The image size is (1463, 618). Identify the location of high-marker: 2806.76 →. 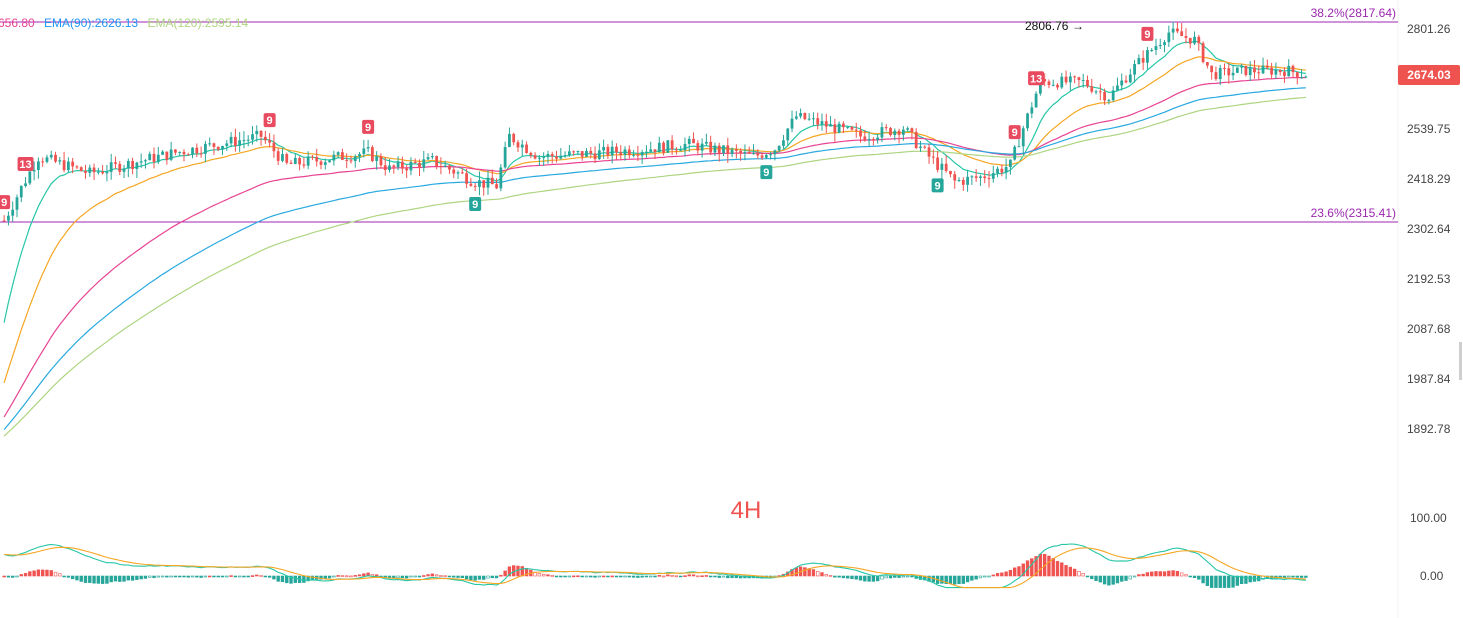
(1054, 26).